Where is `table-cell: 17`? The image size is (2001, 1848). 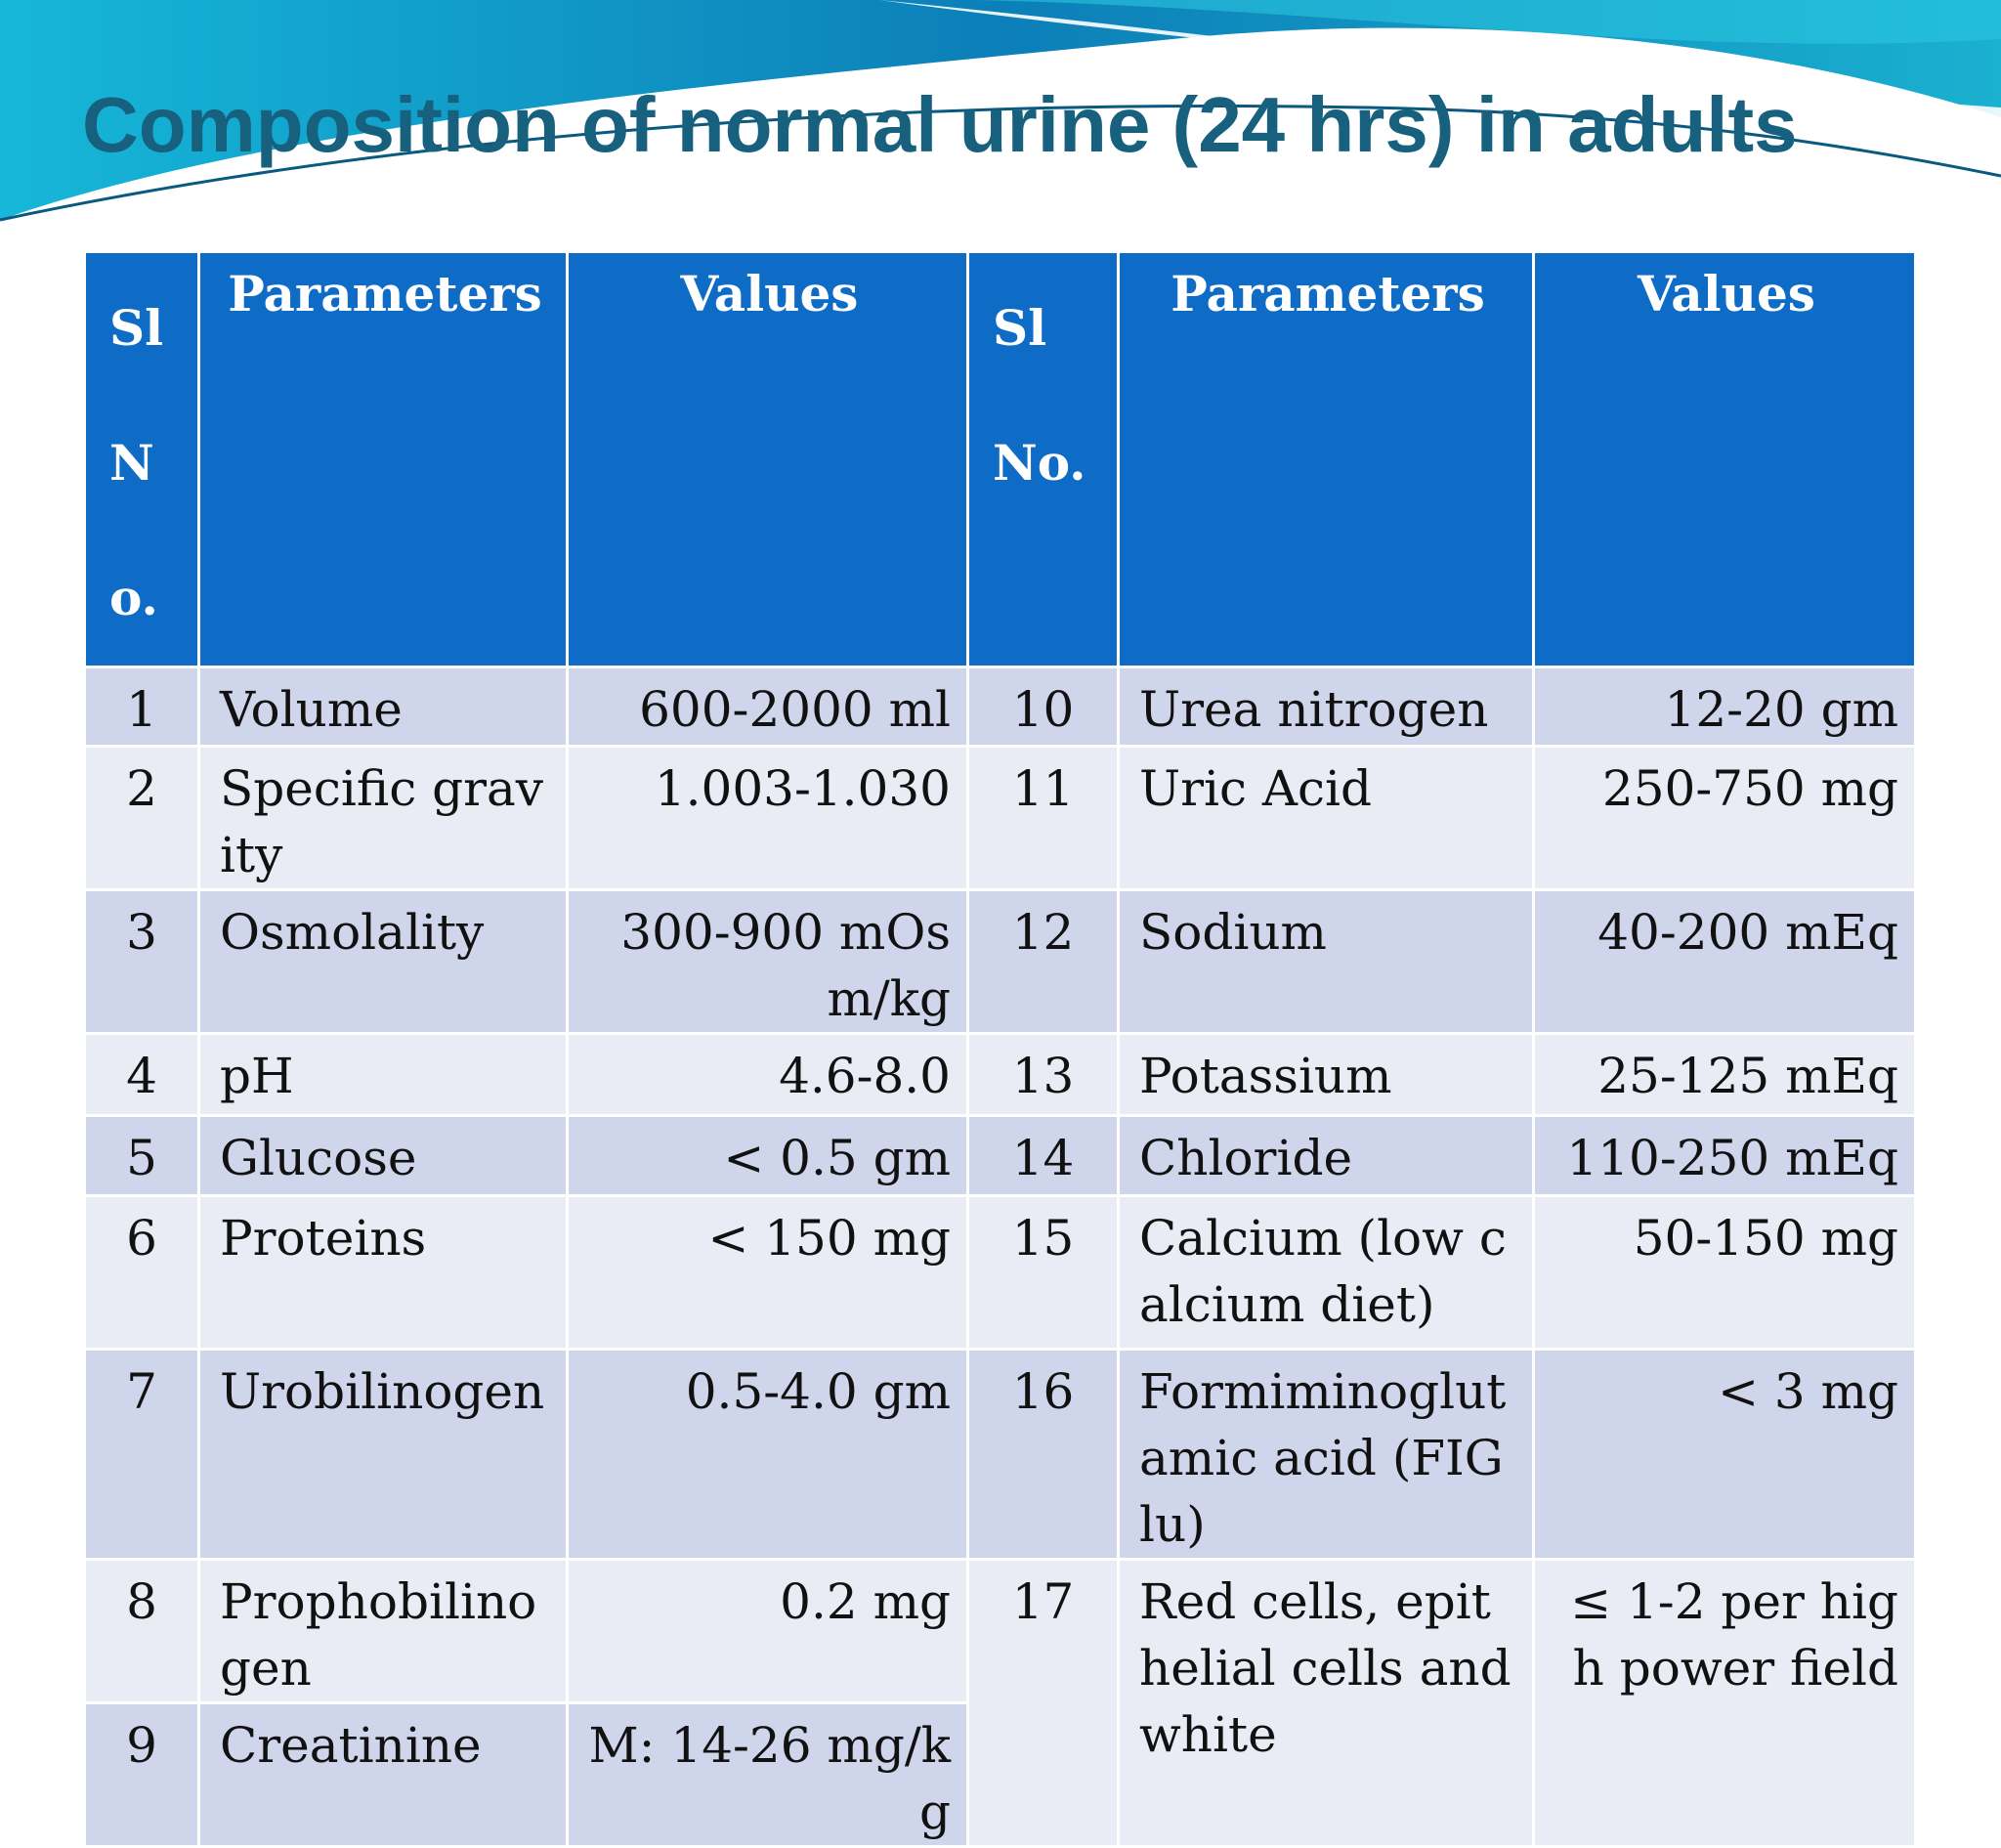 table-cell: 17 is located at coordinates (1043, 1703).